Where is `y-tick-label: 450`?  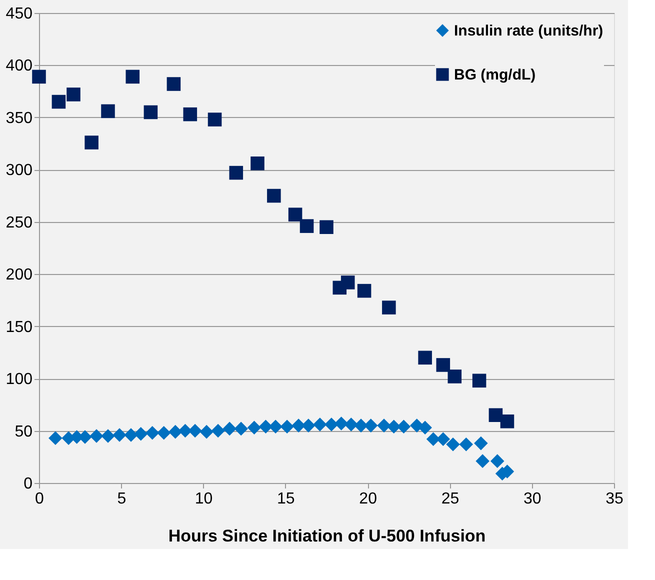 y-tick-label: 450 is located at coordinates (19, 14).